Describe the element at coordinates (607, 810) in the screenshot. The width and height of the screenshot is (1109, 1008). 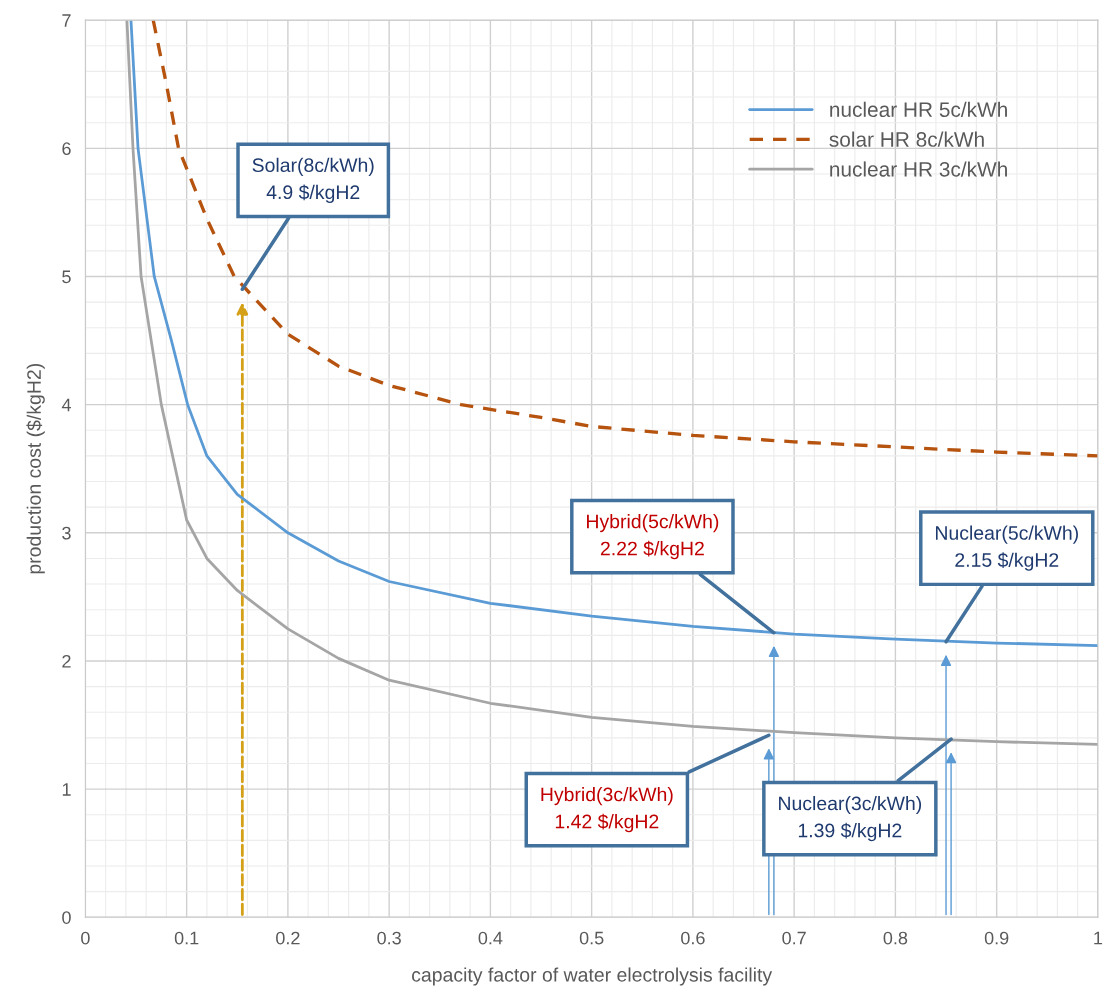
I see `annotation: Hybrid(3c/kWh) 1.42 $/kgH2` at that location.